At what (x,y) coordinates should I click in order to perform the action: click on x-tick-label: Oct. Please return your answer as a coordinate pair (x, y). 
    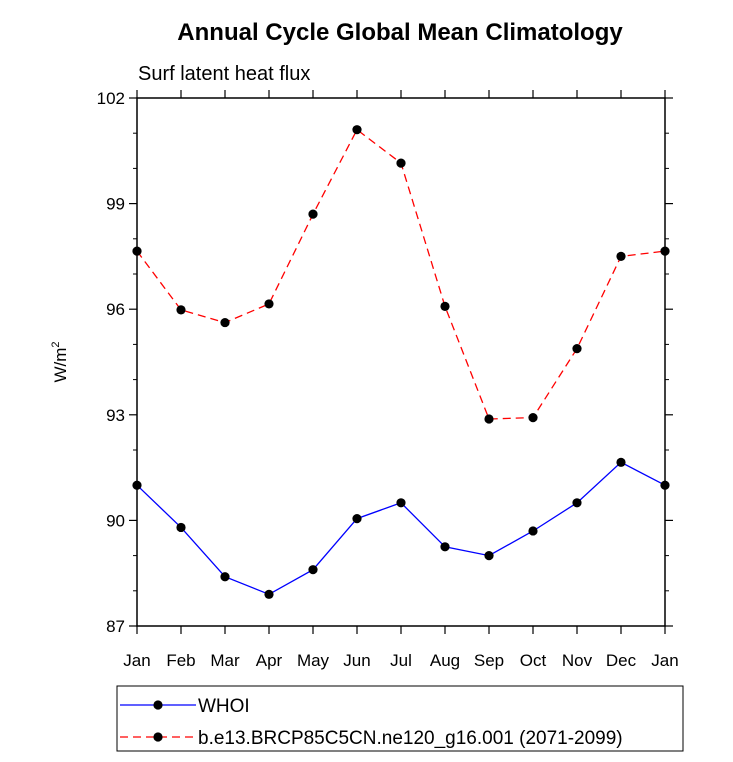
    Looking at the image, I should click on (533, 660).